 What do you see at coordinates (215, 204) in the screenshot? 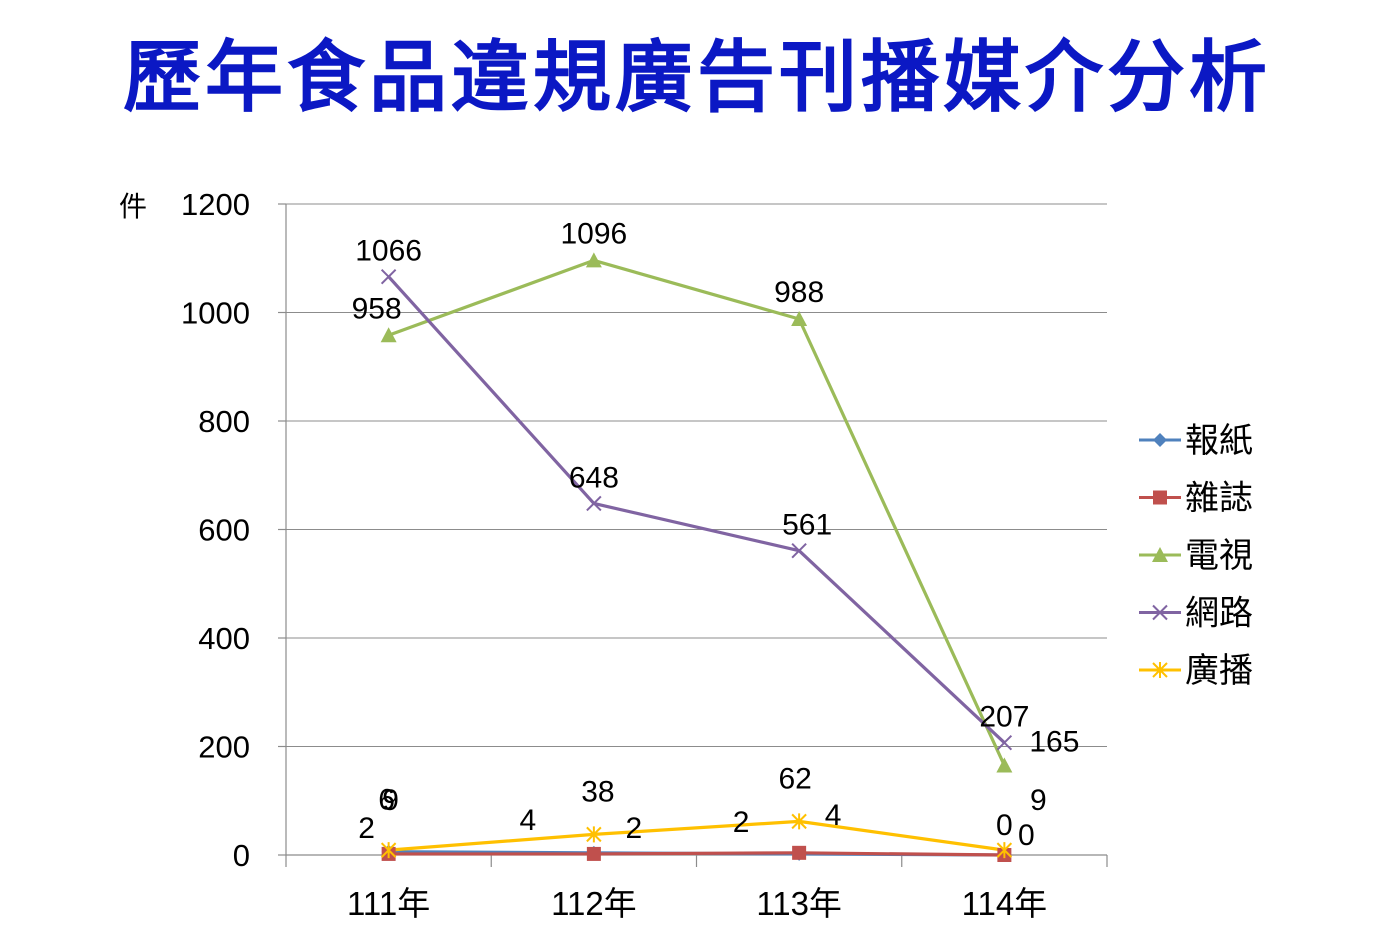
I see `y-tick-label: 1200` at bounding box center [215, 204].